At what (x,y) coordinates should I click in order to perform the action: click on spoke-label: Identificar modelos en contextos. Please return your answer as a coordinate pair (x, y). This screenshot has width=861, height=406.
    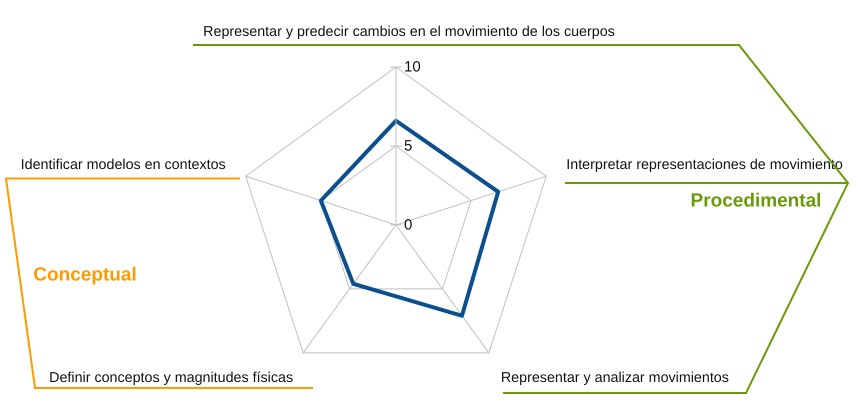
    Looking at the image, I should click on (123, 165).